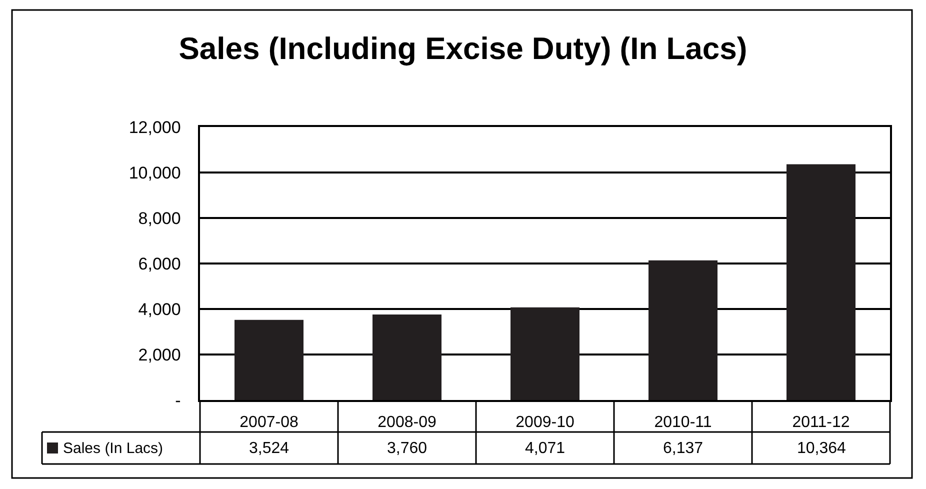 This screenshot has height=489, width=926. What do you see at coordinates (159, 354) in the screenshot?
I see `y-tick-label: 2,000` at bounding box center [159, 354].